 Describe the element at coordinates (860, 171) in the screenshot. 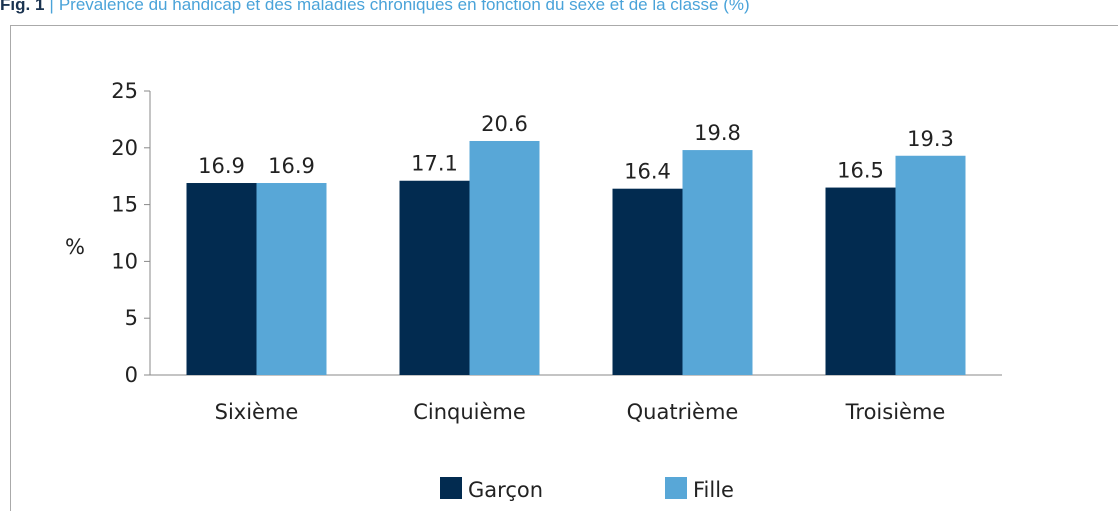

I see `data-label: 16.5` at that location.